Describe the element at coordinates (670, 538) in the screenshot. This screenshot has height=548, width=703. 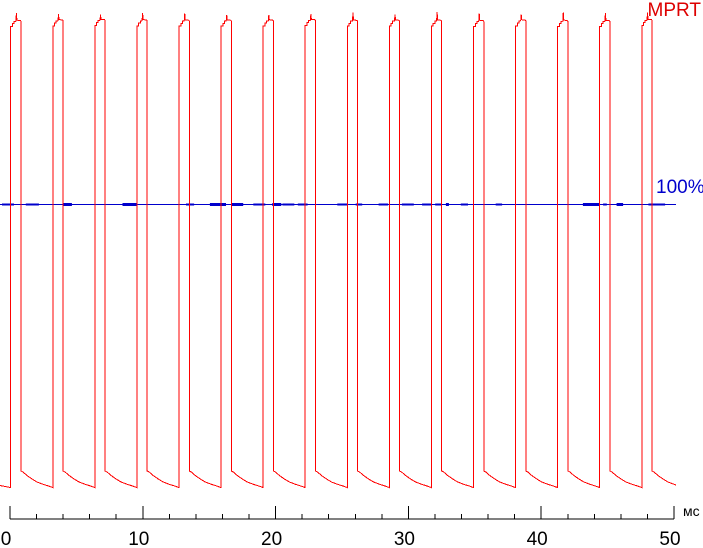
I see `x-tick-label: 50` at that location.